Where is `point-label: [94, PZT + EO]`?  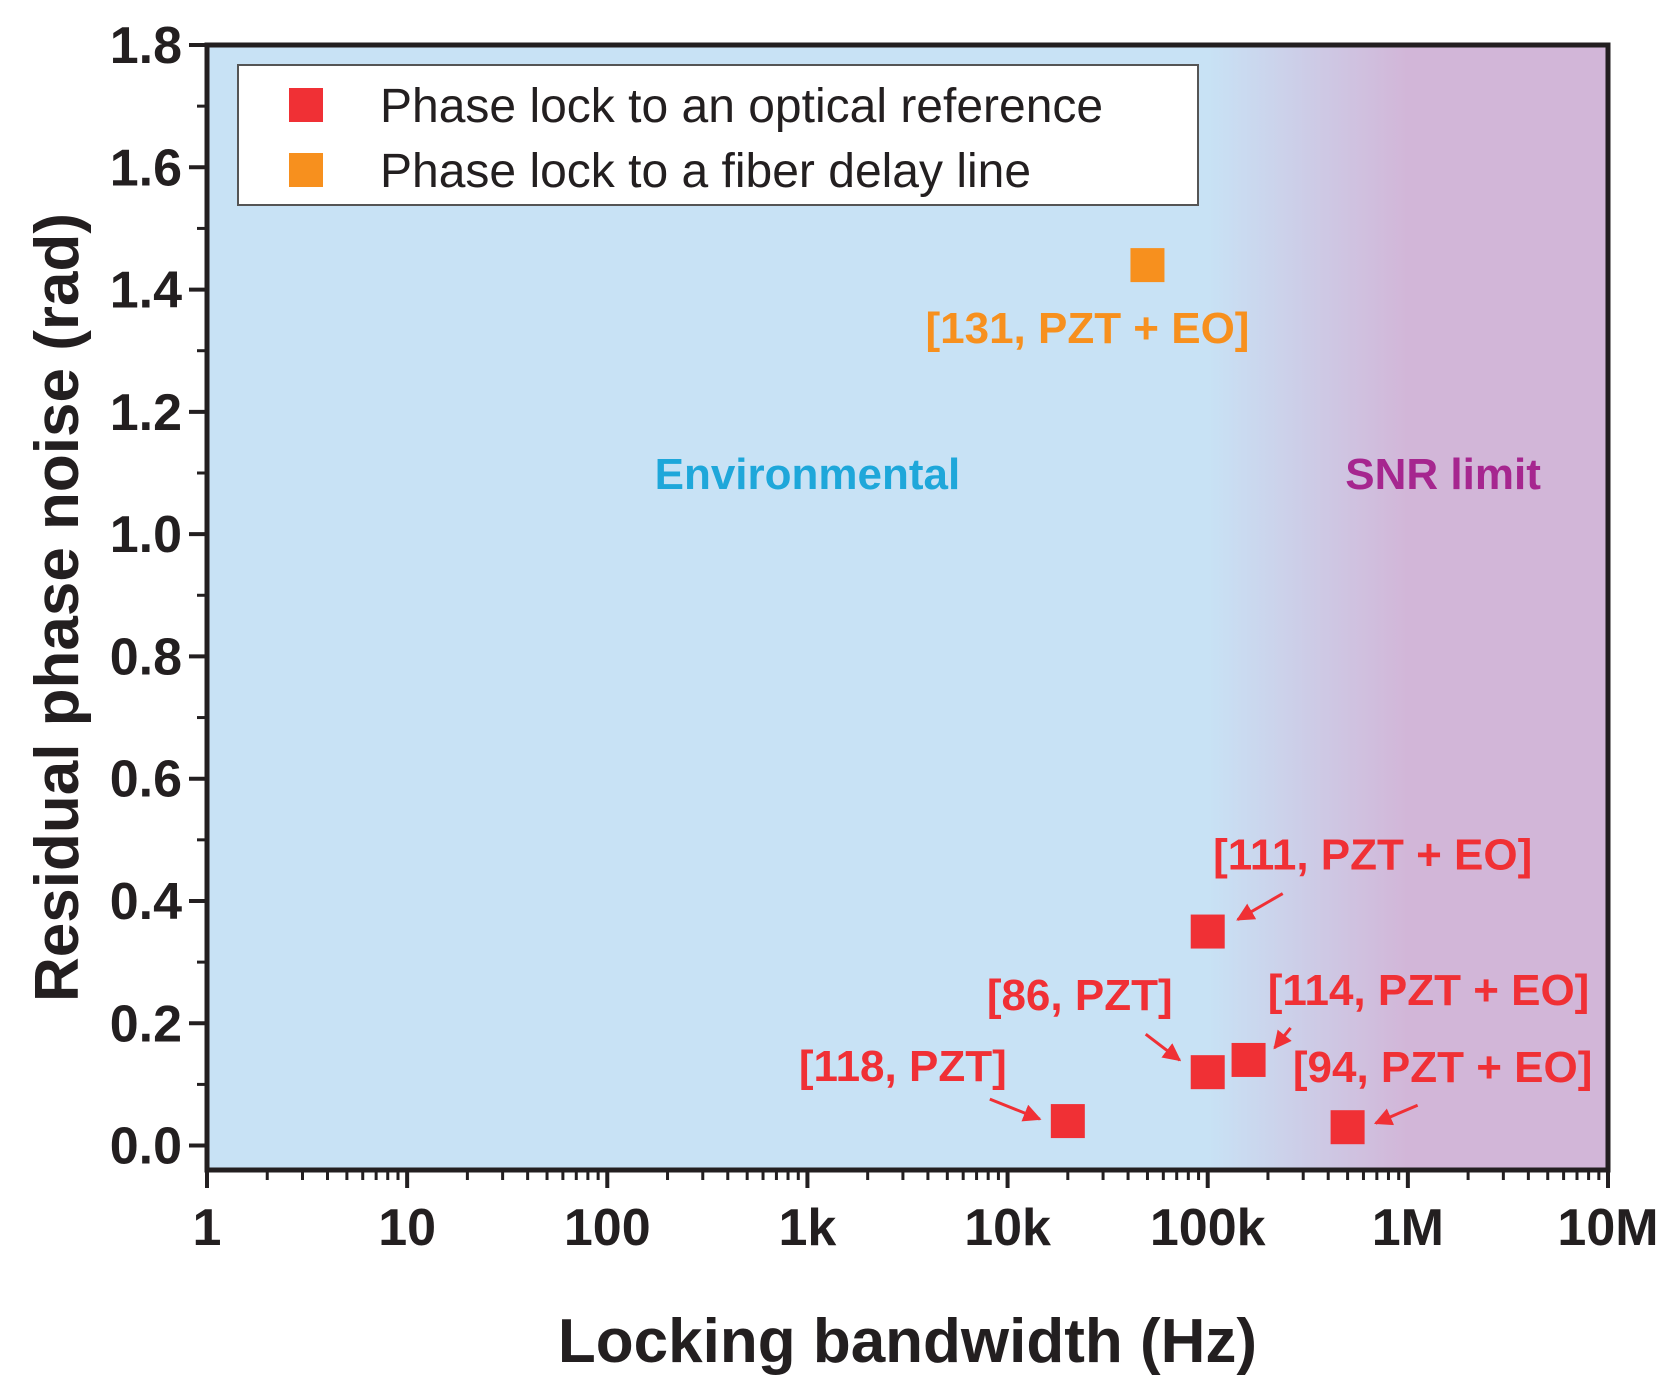 point-label: [94, PZT + EO] is located at coordinates (1443, 1067).